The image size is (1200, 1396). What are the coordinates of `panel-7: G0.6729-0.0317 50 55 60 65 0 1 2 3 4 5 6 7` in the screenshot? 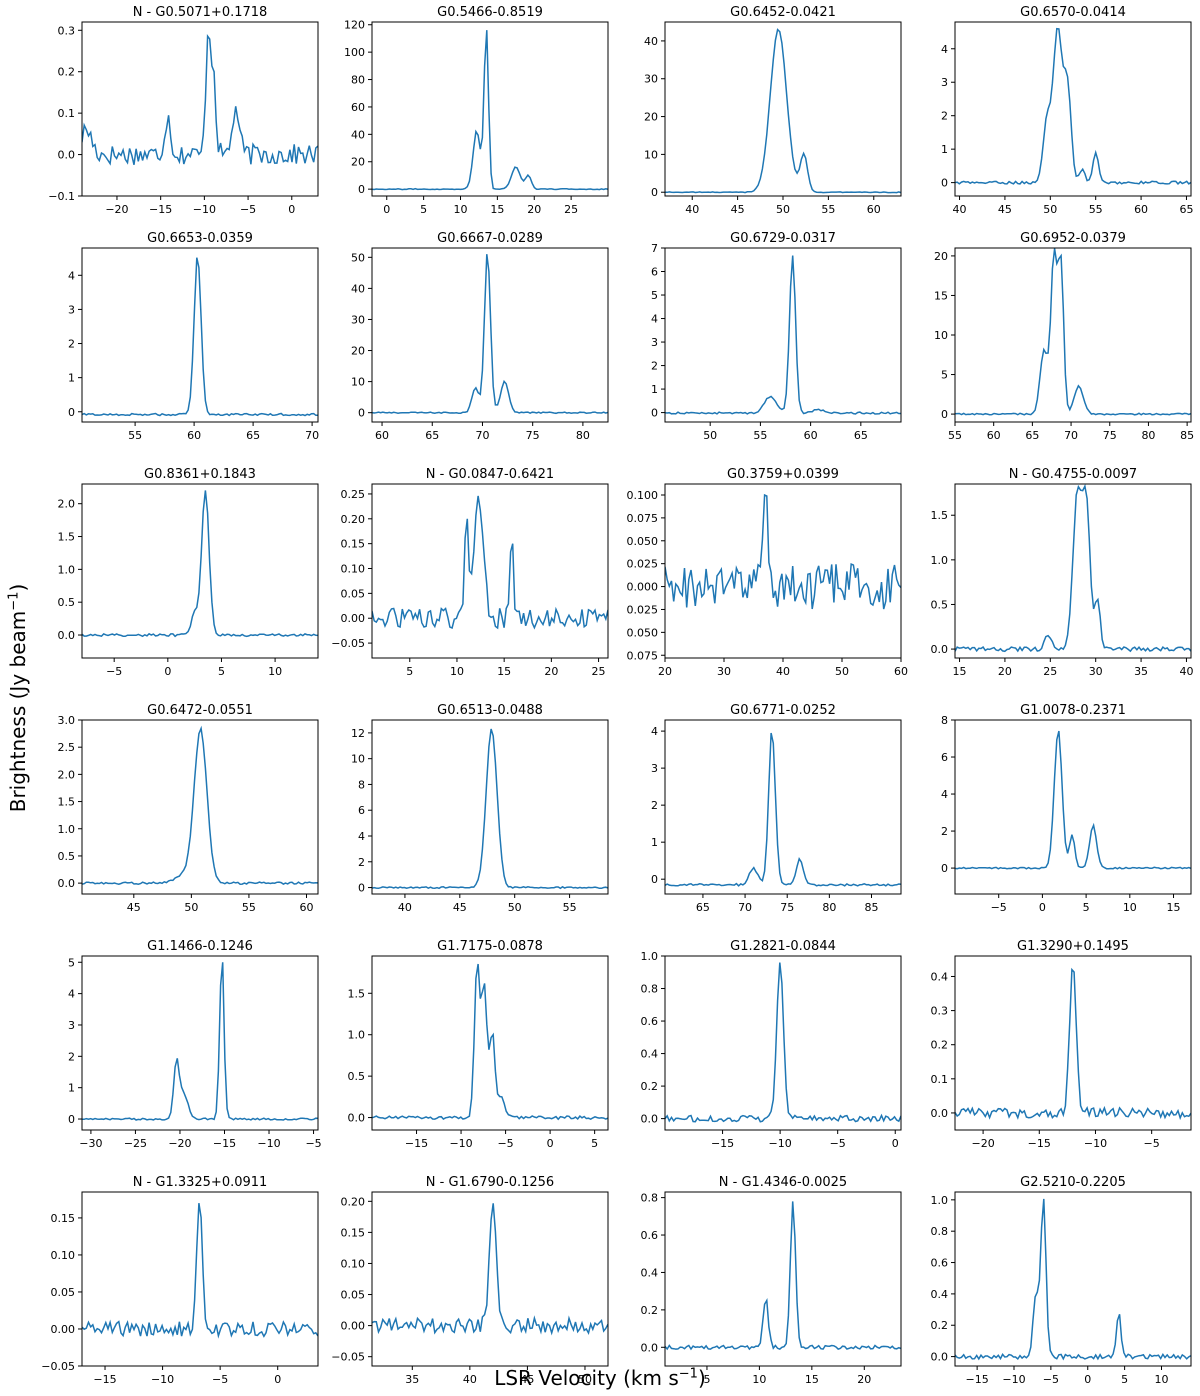 It's located at (776, 336).